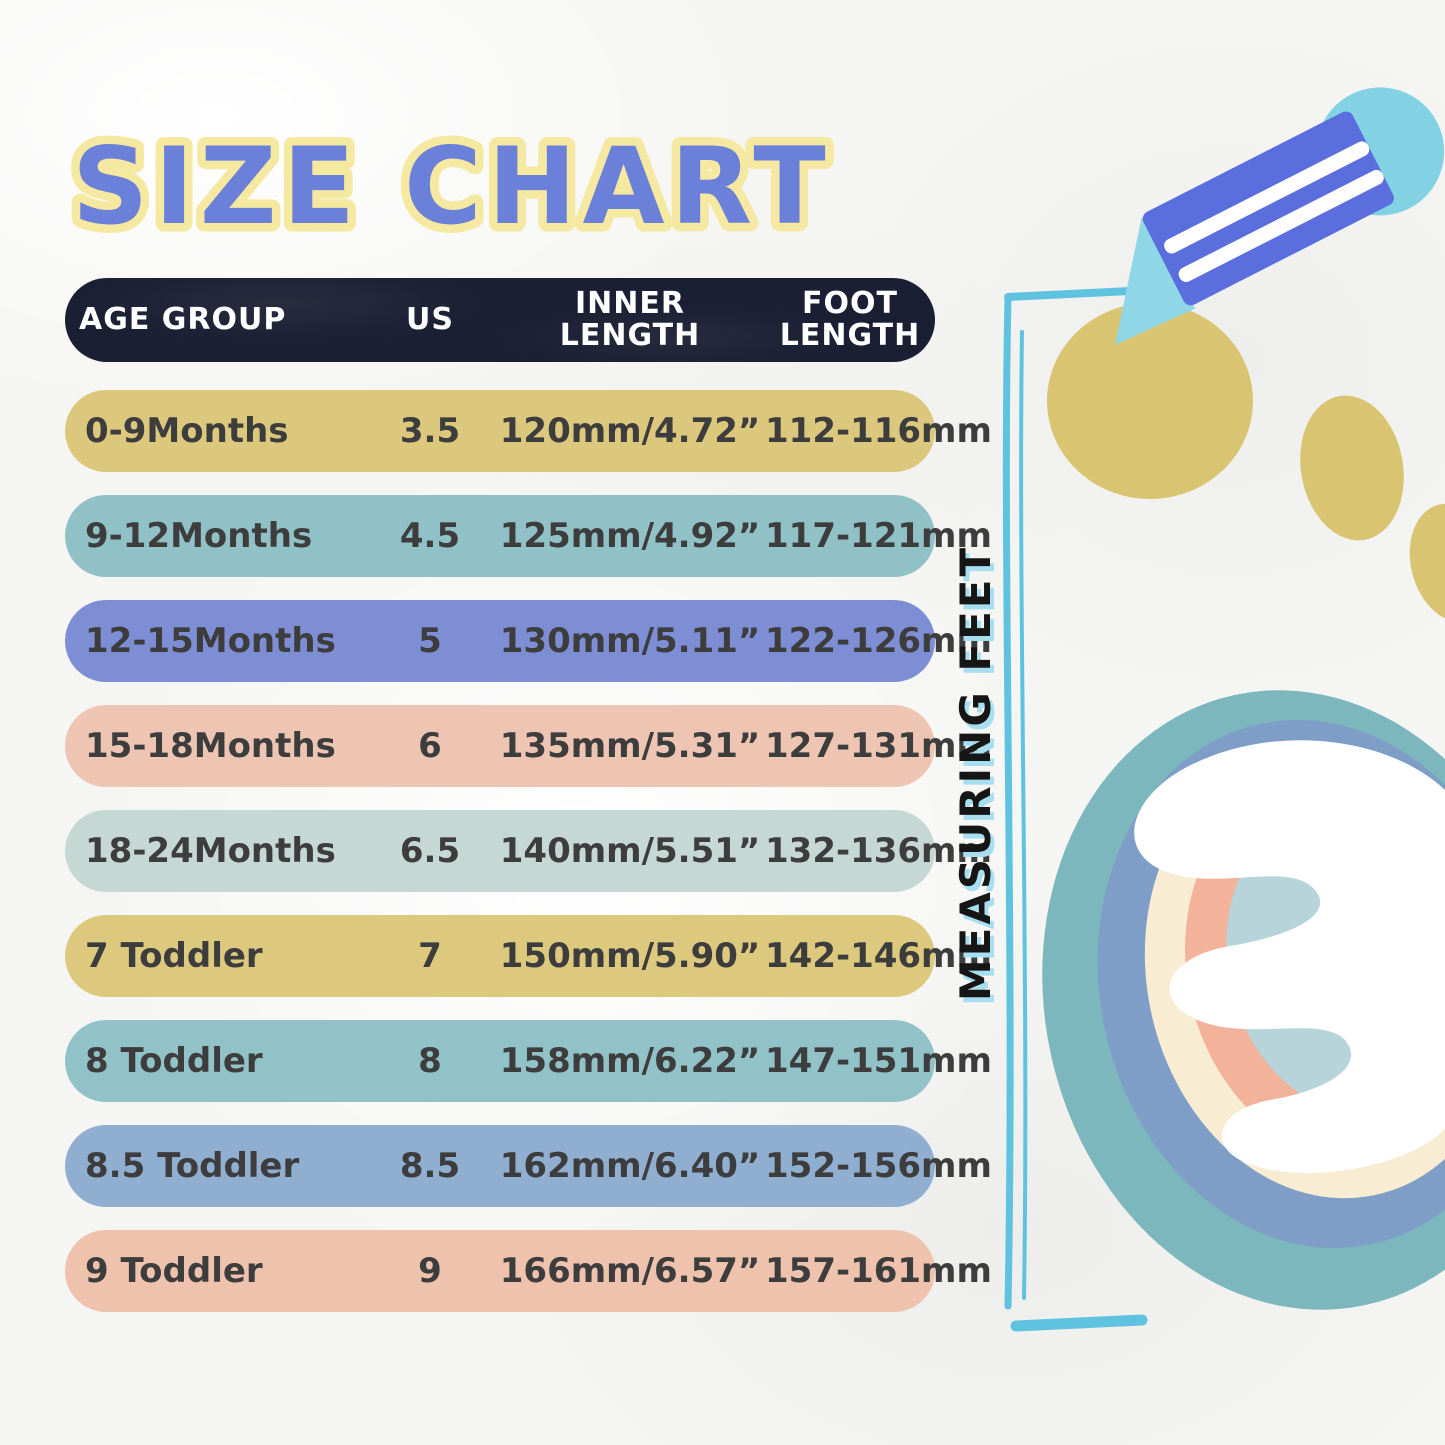 The height and width of the screenshot is (1445, 1445). I want to click on third-toe, so click(1427, 563).